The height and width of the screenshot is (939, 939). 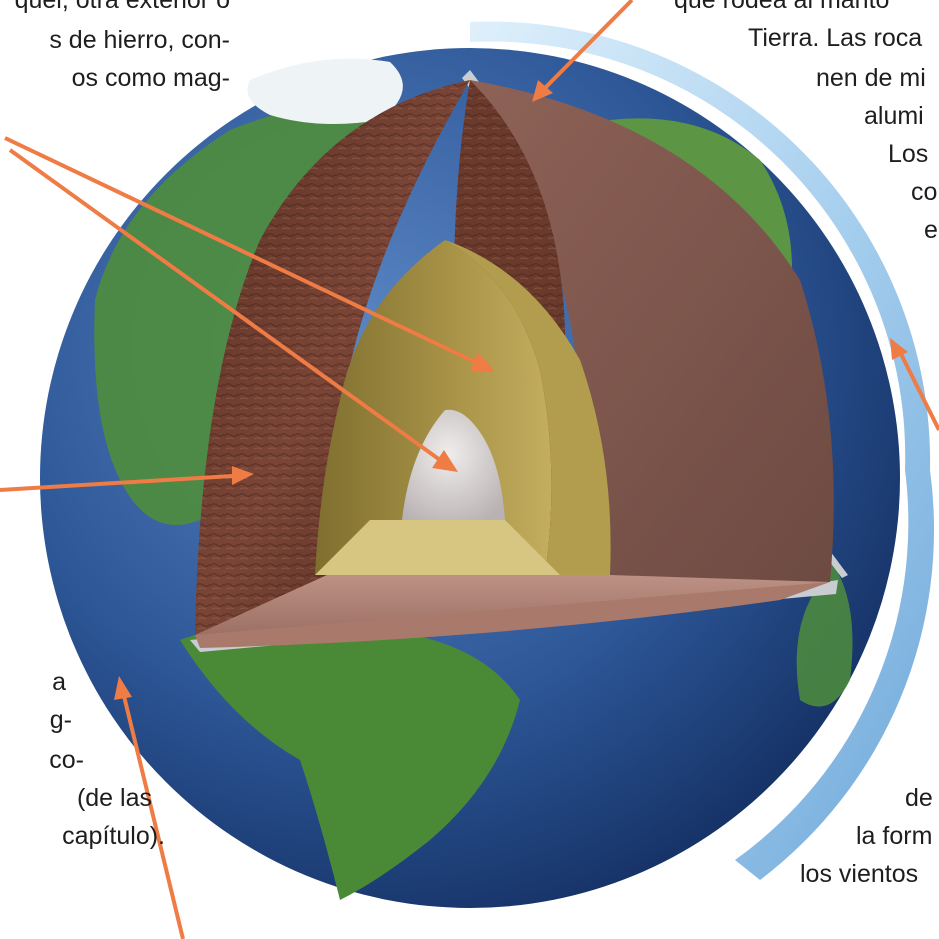 What do you see at coordinates (66, 760) in the screenshot?
I see `text-left-bottom-line-3: co-` at bounding box center [66, 760].